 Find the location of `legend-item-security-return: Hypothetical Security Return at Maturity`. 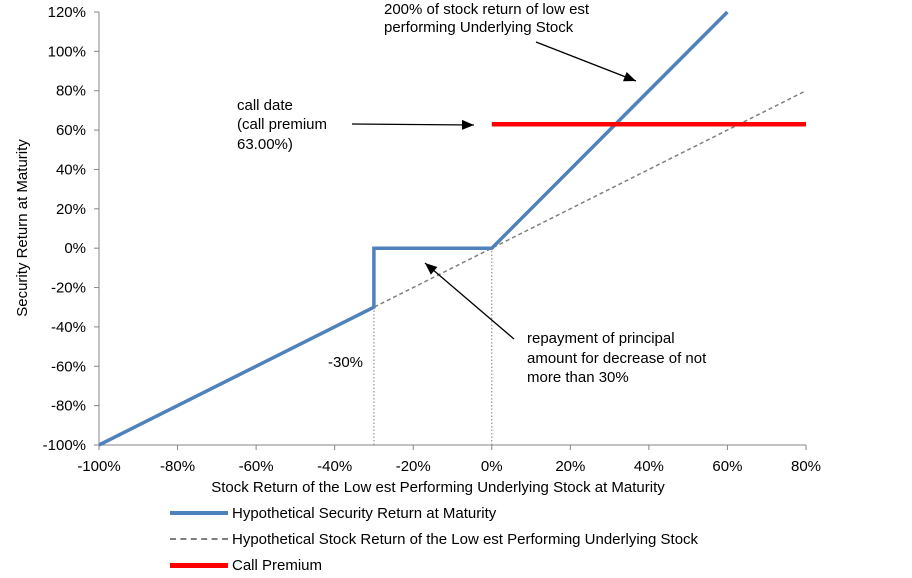

legend-item-security-return: Hypothetical Security Return at Maturity is located at coordinates (434, 513).